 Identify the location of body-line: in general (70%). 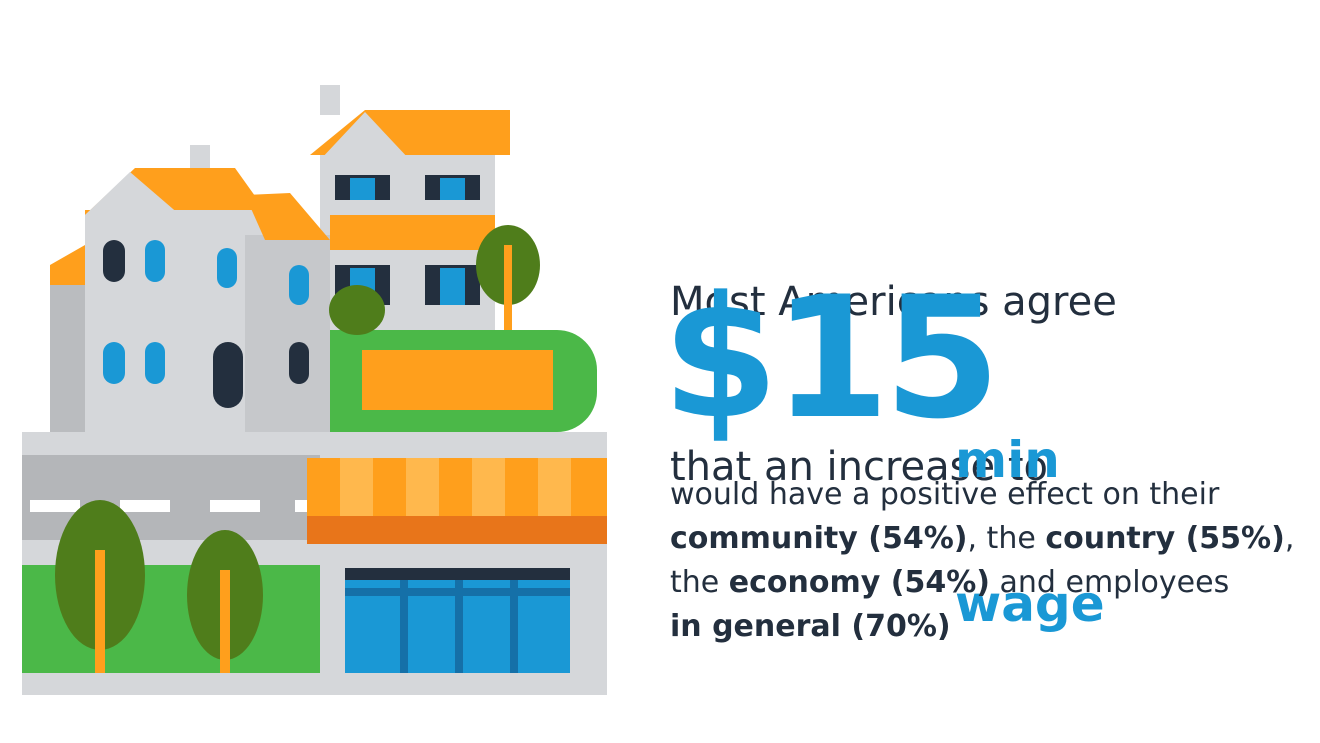
(982, 627).